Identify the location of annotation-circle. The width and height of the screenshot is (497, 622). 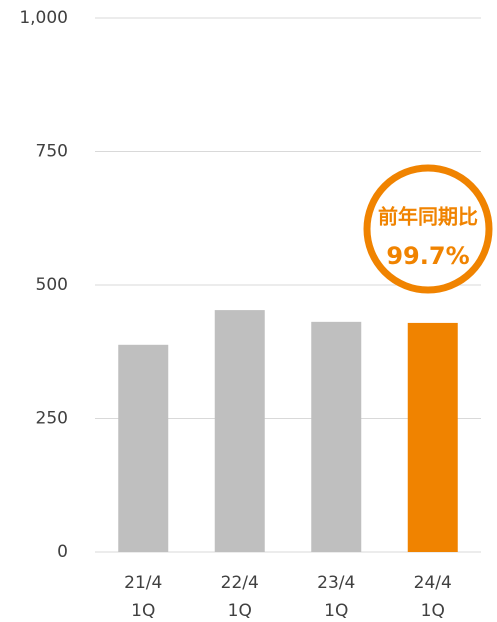
(428, 229).